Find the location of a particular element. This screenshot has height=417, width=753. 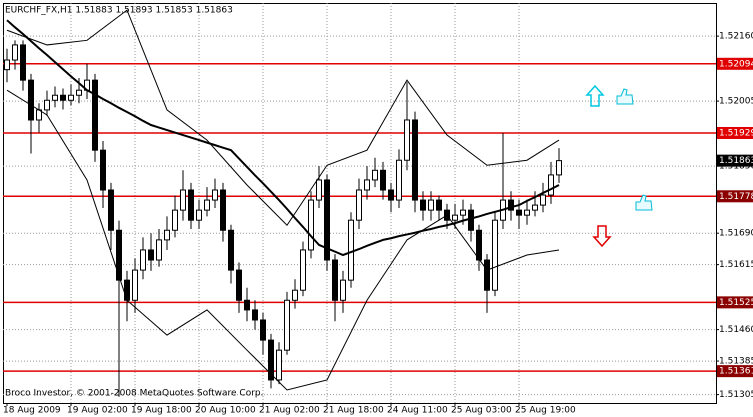

y-tick-label: 1.52160 is located at coordinates (736, 37).